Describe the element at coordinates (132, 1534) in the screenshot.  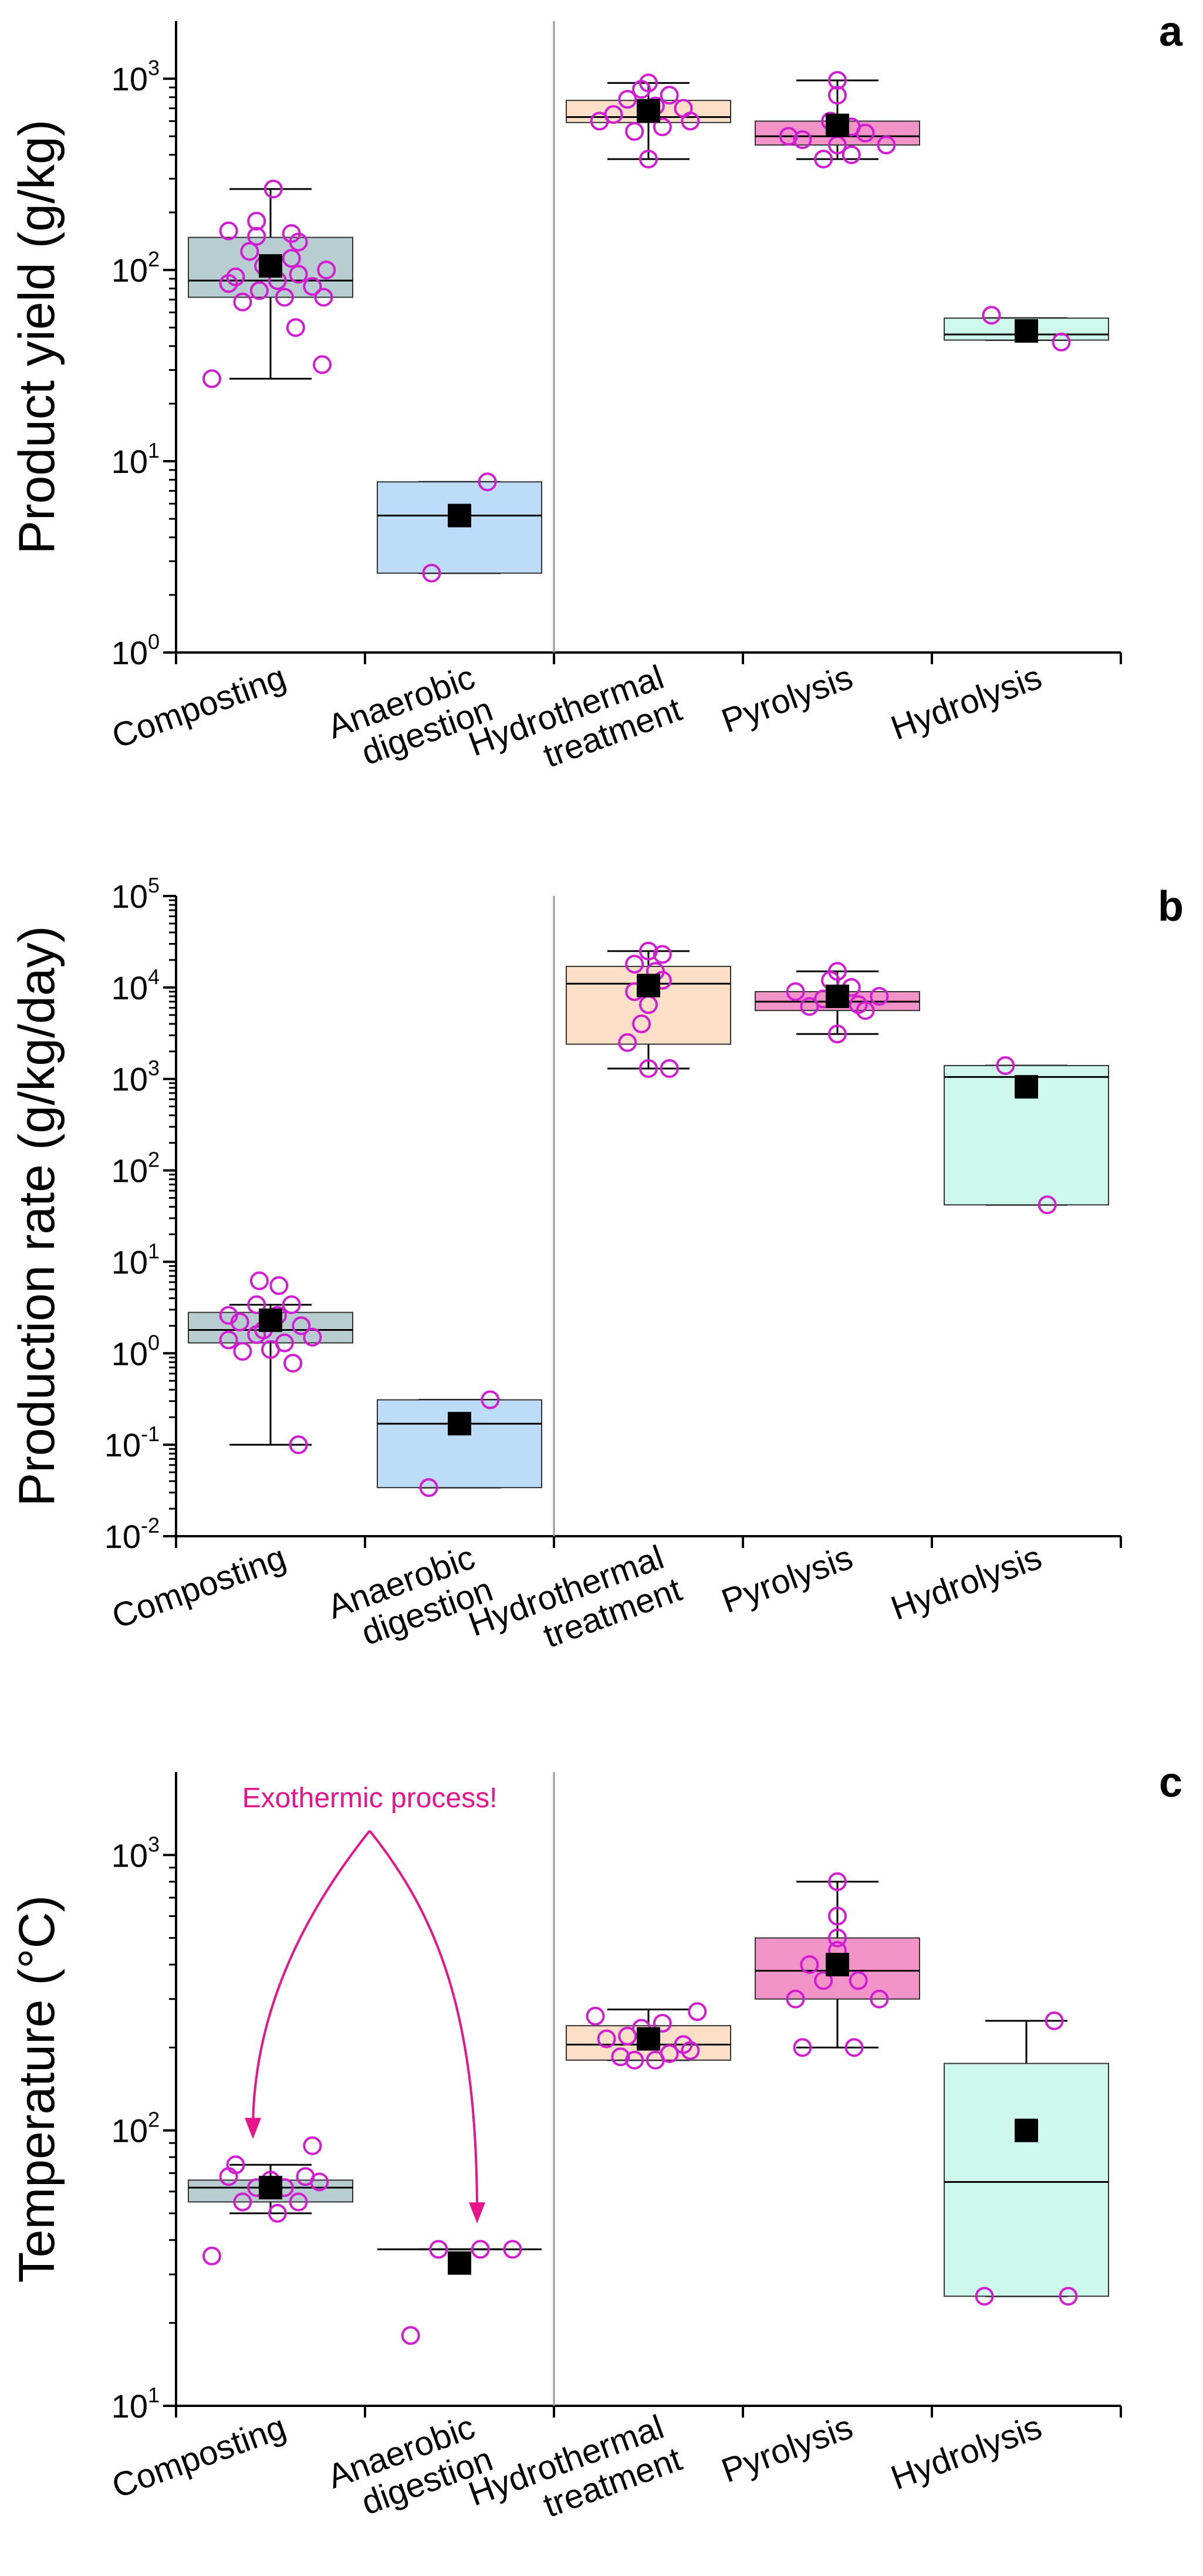
I see `y-tick-label: 10⁻²` at that location.